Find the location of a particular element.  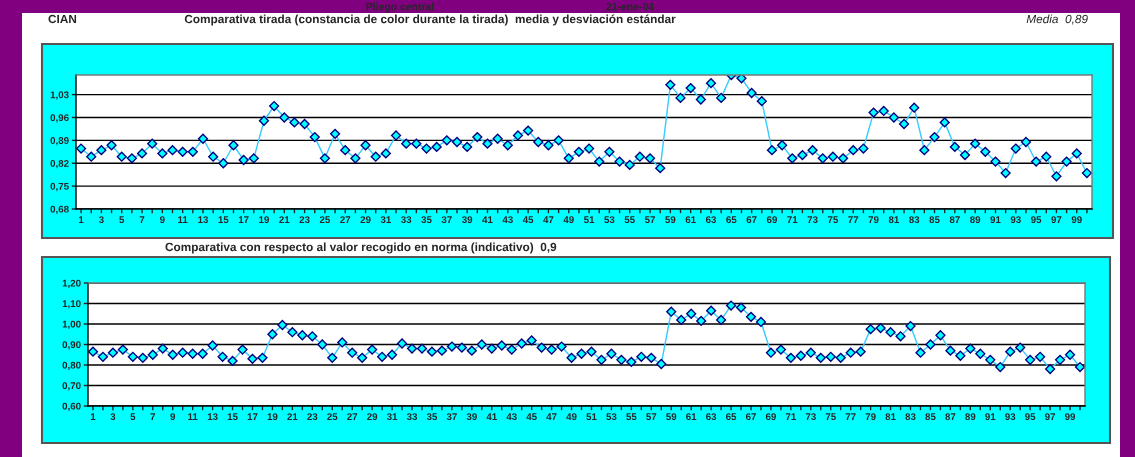

x-tick-label: 43 is located at coordinates (511, 417).